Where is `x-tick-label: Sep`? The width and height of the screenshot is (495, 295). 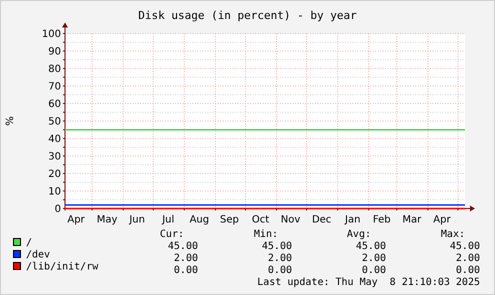 x-tick-label: Sep is located at coordinates (229, 220).